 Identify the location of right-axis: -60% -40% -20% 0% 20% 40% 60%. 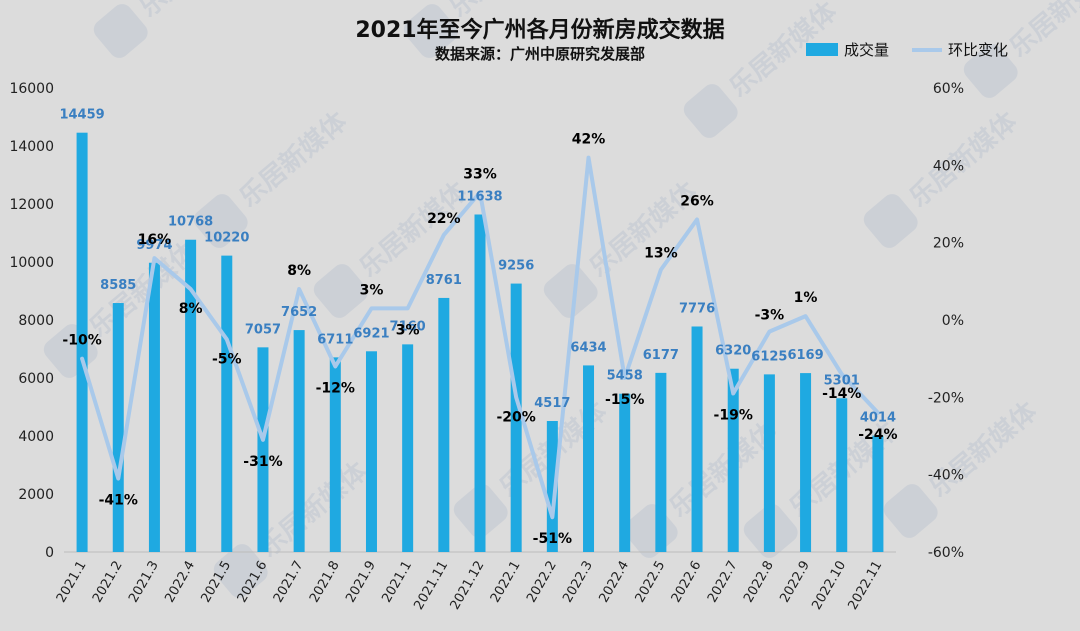
(946, 321).